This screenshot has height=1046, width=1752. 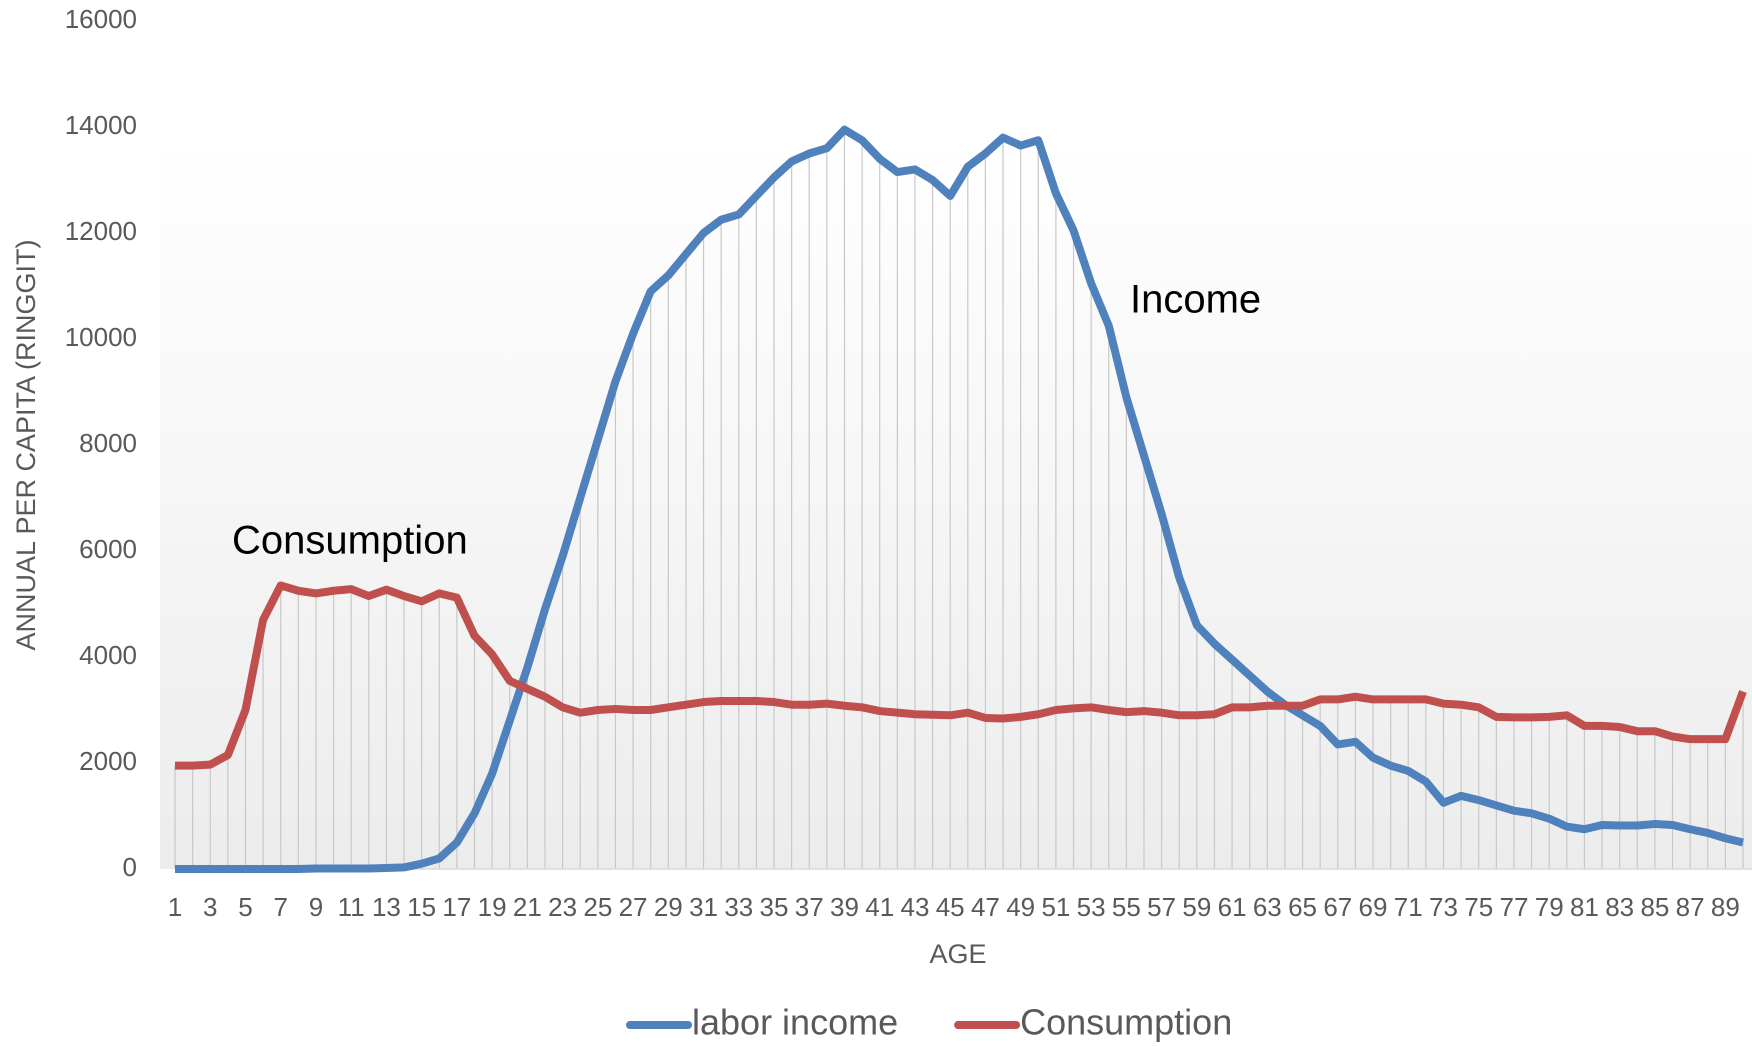 What do you see at coordinates (1654, 907) in the screenshot?
I see `x-tick-label: 85` at bounding box center [1654, 907].